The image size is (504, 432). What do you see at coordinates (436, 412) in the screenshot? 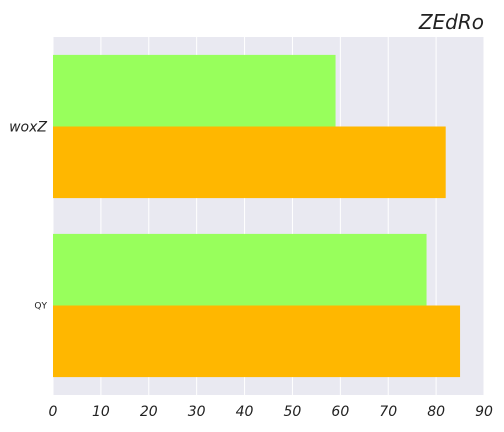
I see `x-tick-label-80: 80` at bounding box center [436, 412].